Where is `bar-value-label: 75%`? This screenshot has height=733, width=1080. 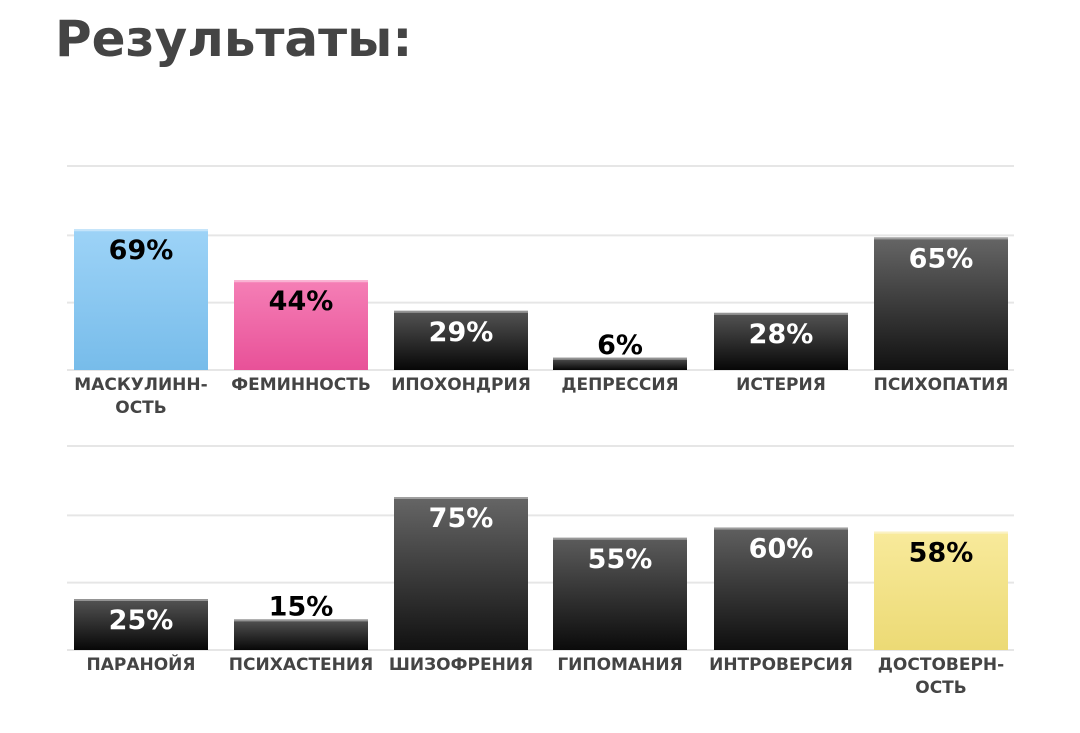
bar-value-label: 75% is located at coordinates (461, 518).